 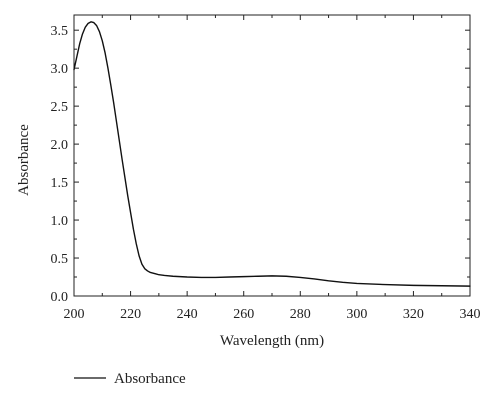 I want to click on y-tick-label: 1.0, so click(x=60, y=221).